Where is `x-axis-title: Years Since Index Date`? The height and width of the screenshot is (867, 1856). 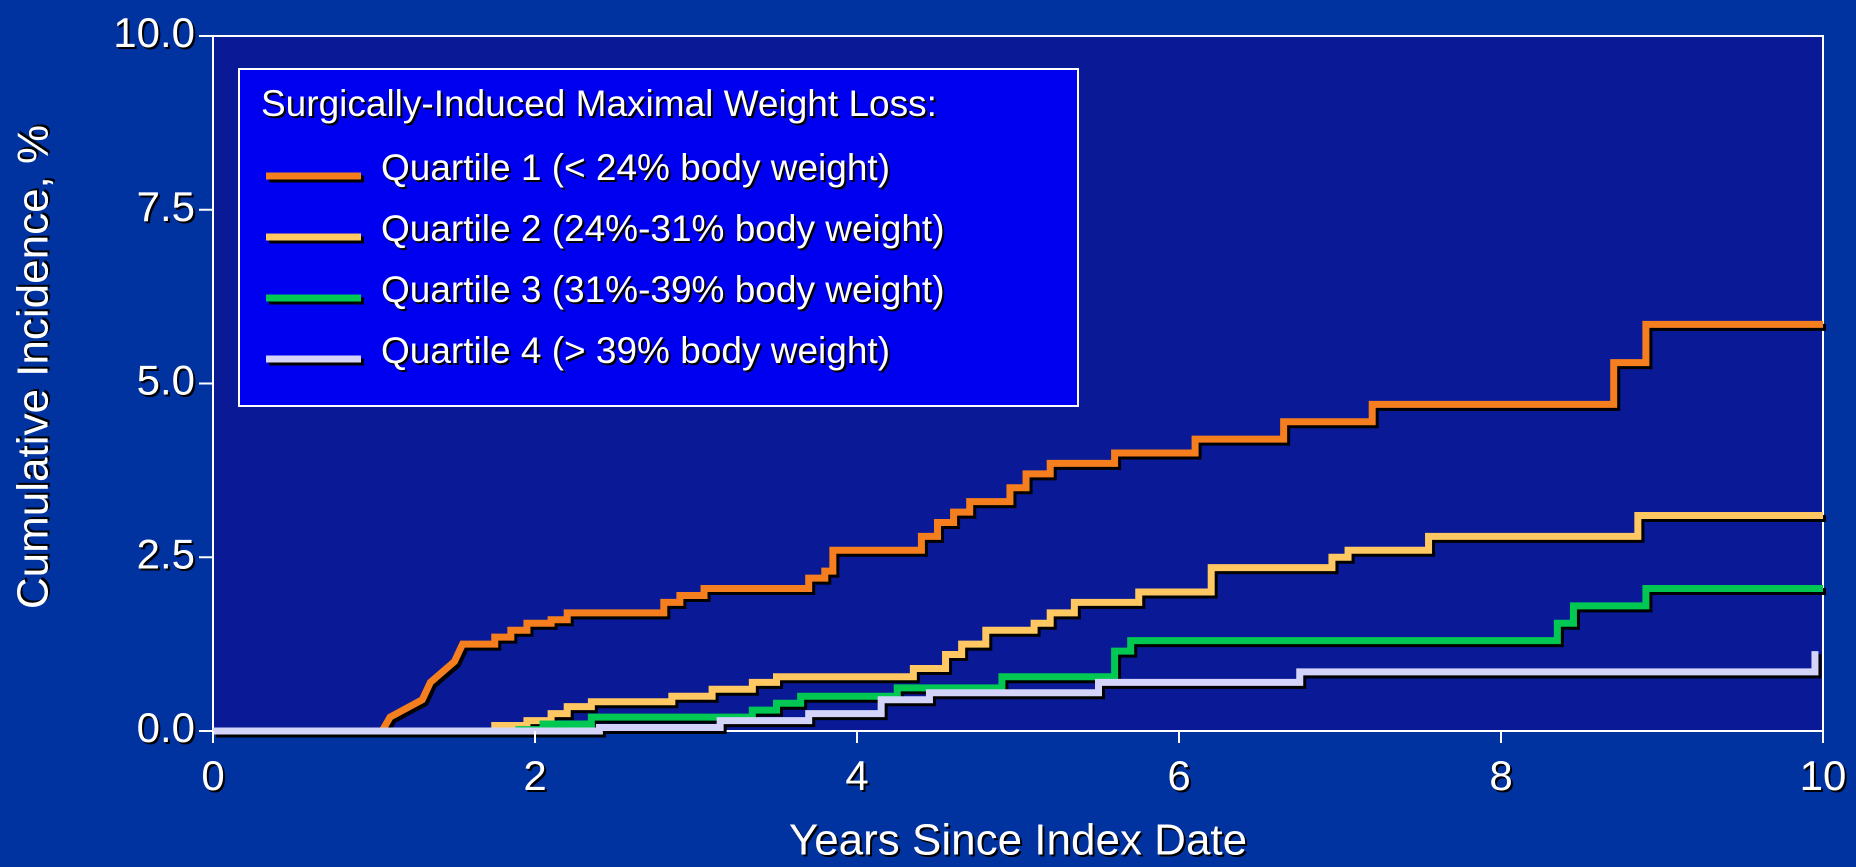 x-axis-title: Years Since Index Date is located at coordinates (1018, 840).